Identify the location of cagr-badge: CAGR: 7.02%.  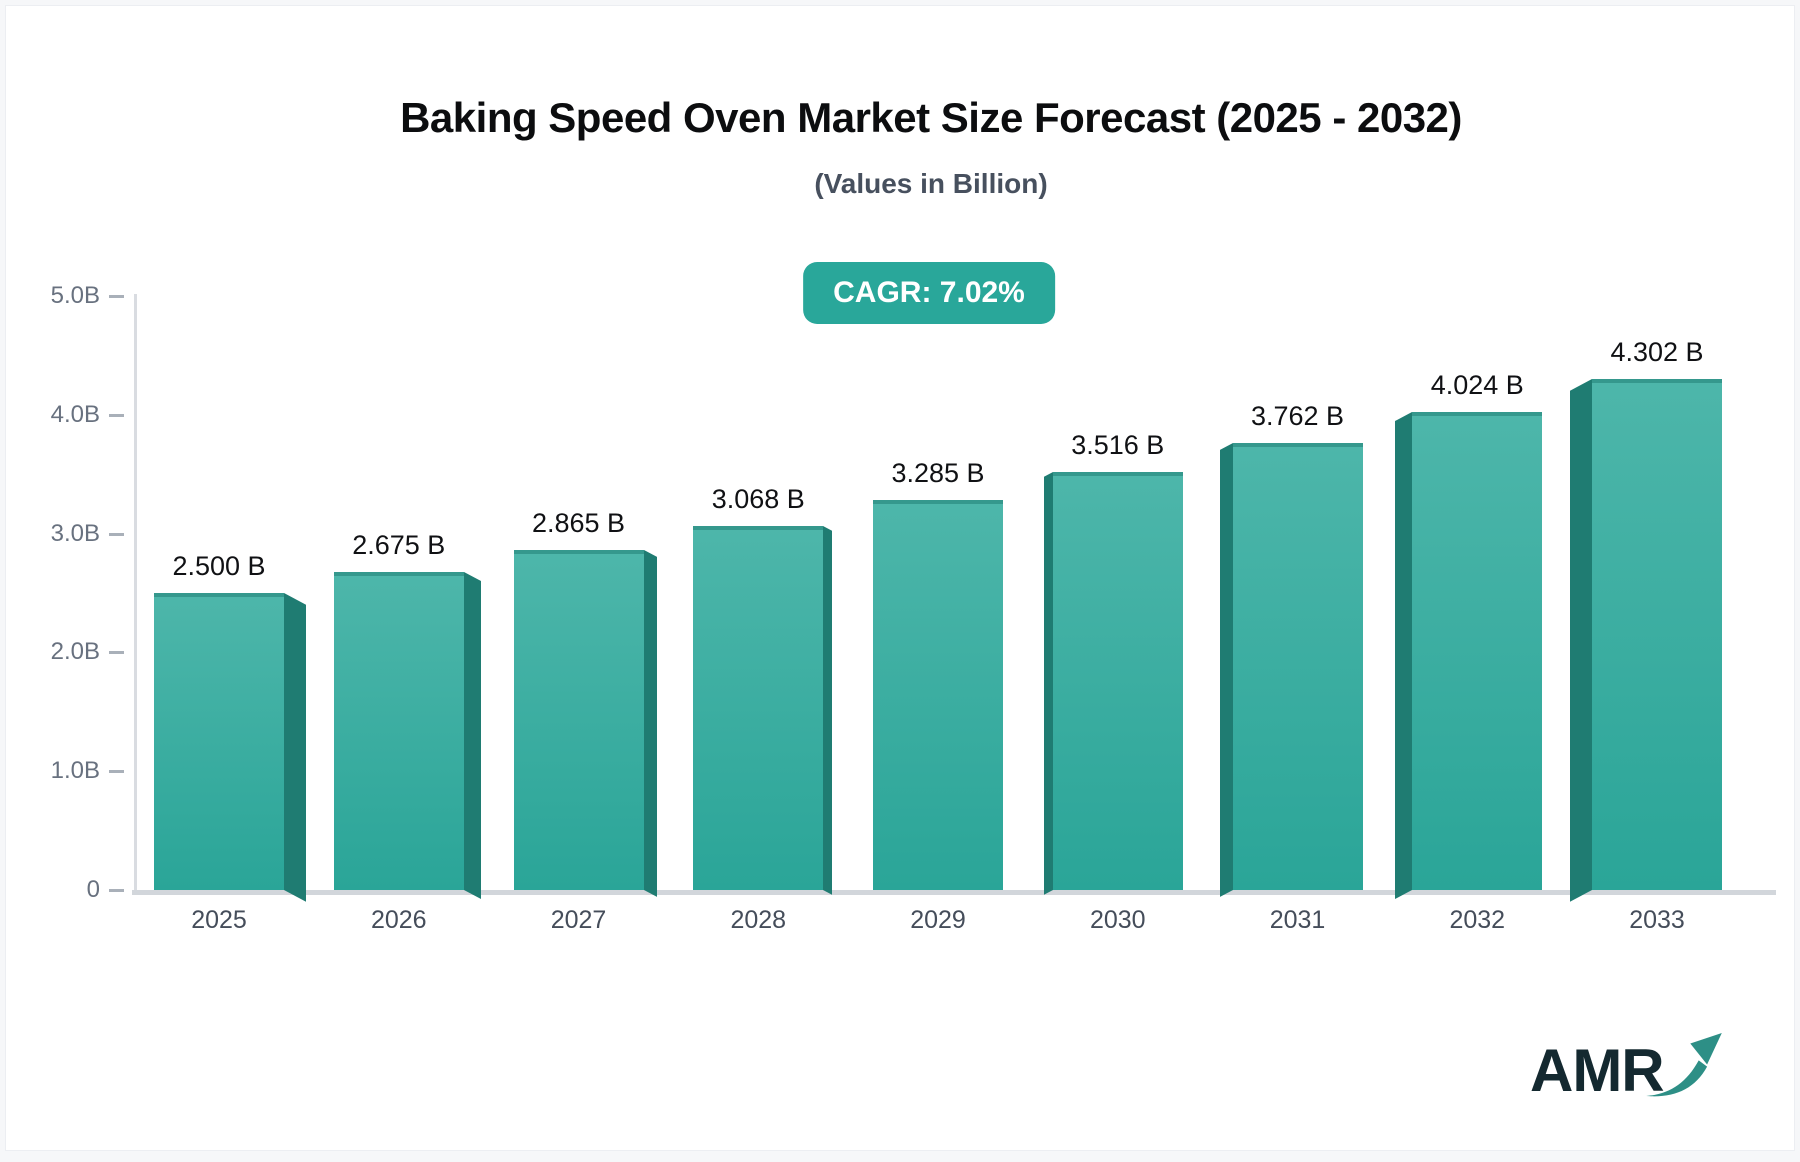
(929, 293).